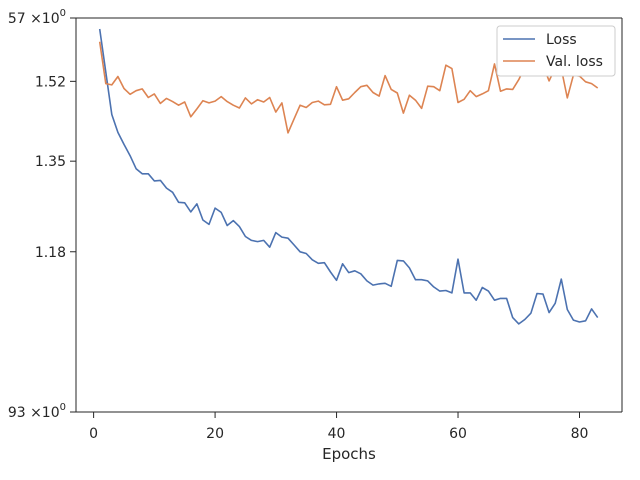 The image size is (640, 480). I want to click on y-tick-label-exponent: 57 ×100, so click(37, 17).